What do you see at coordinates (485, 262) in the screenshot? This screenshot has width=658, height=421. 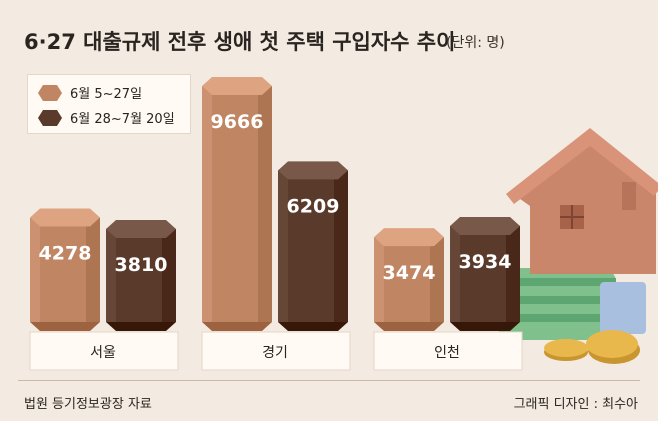 I see `bar-value-label: 3934` at bounding box center [485, 262].